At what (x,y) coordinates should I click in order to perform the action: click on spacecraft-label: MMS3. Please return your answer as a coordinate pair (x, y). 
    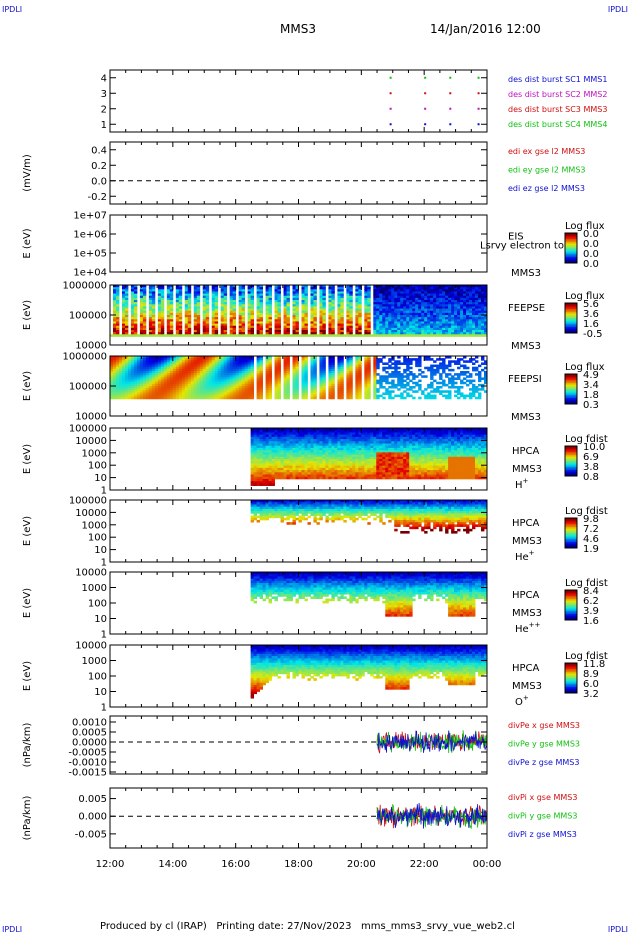
    Looking at the image, I should click on (526, 417).